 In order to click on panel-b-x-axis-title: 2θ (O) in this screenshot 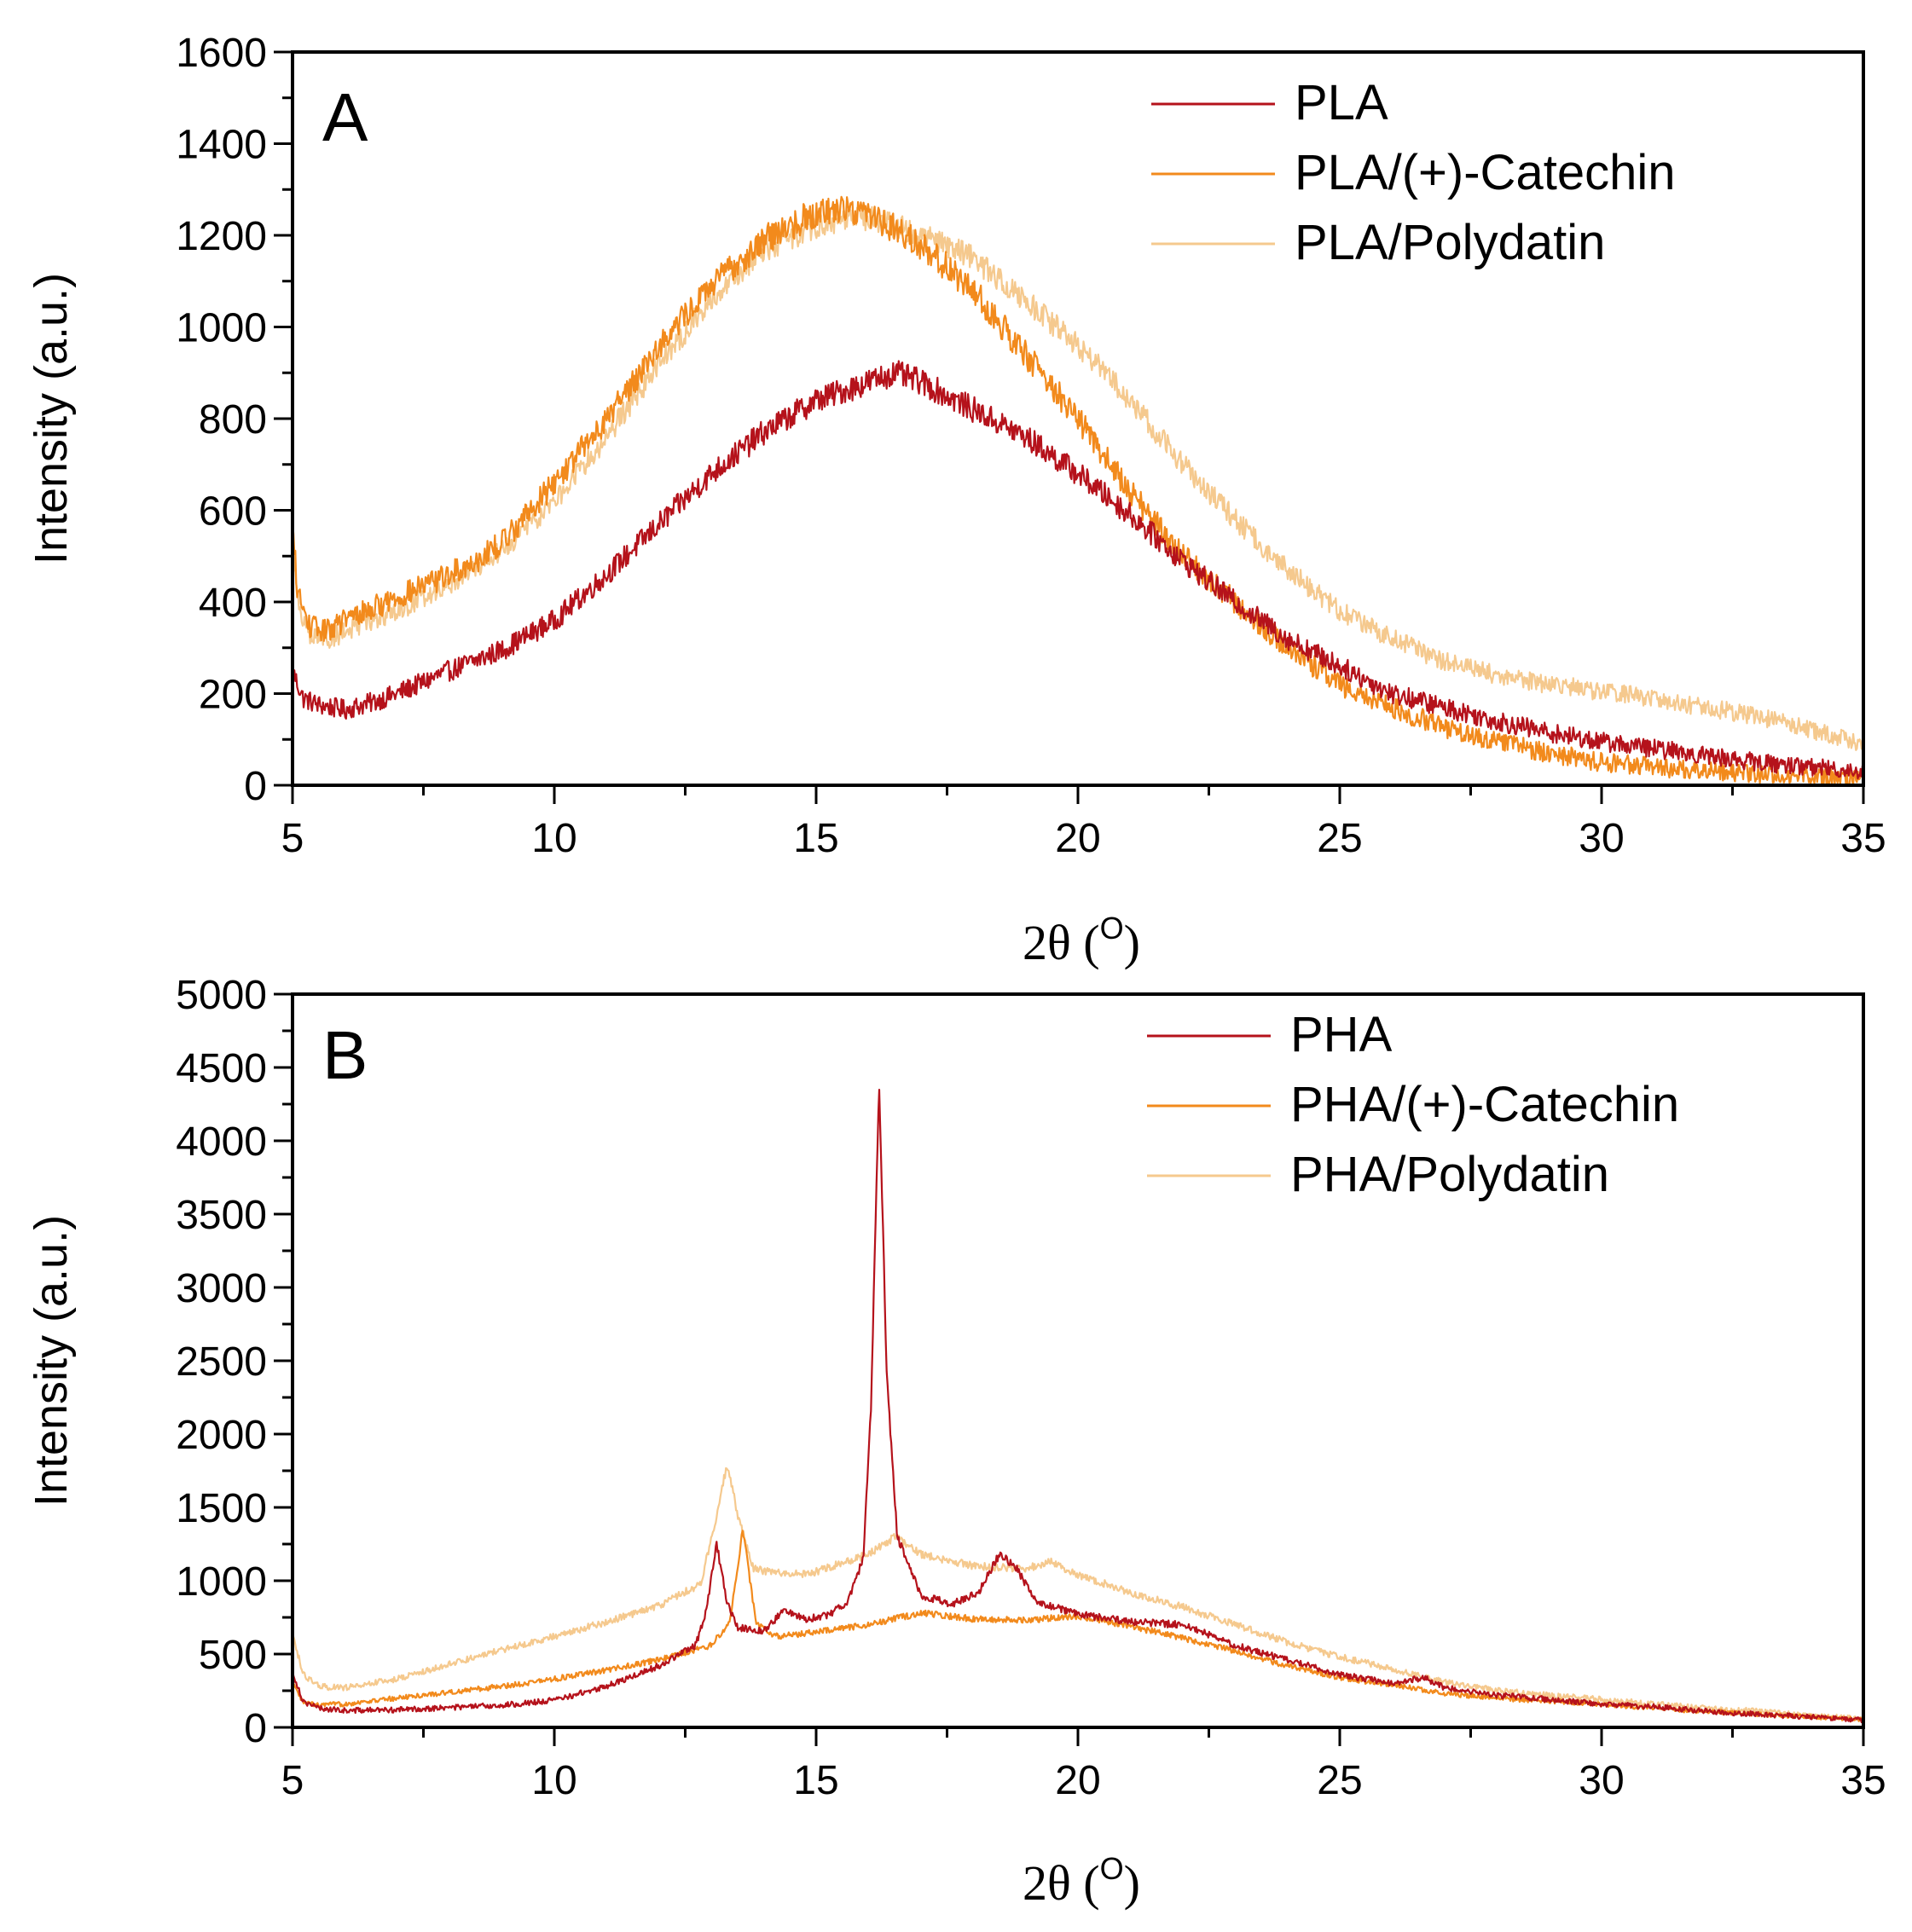, I will do `click(1081, 1881)`.